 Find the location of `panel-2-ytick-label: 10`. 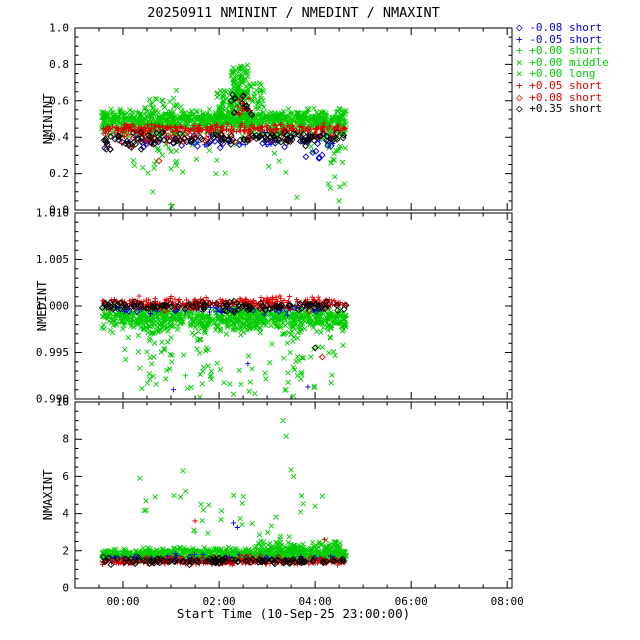

panel-2-ytick-label: 10 is located at coordinates (62, 402).